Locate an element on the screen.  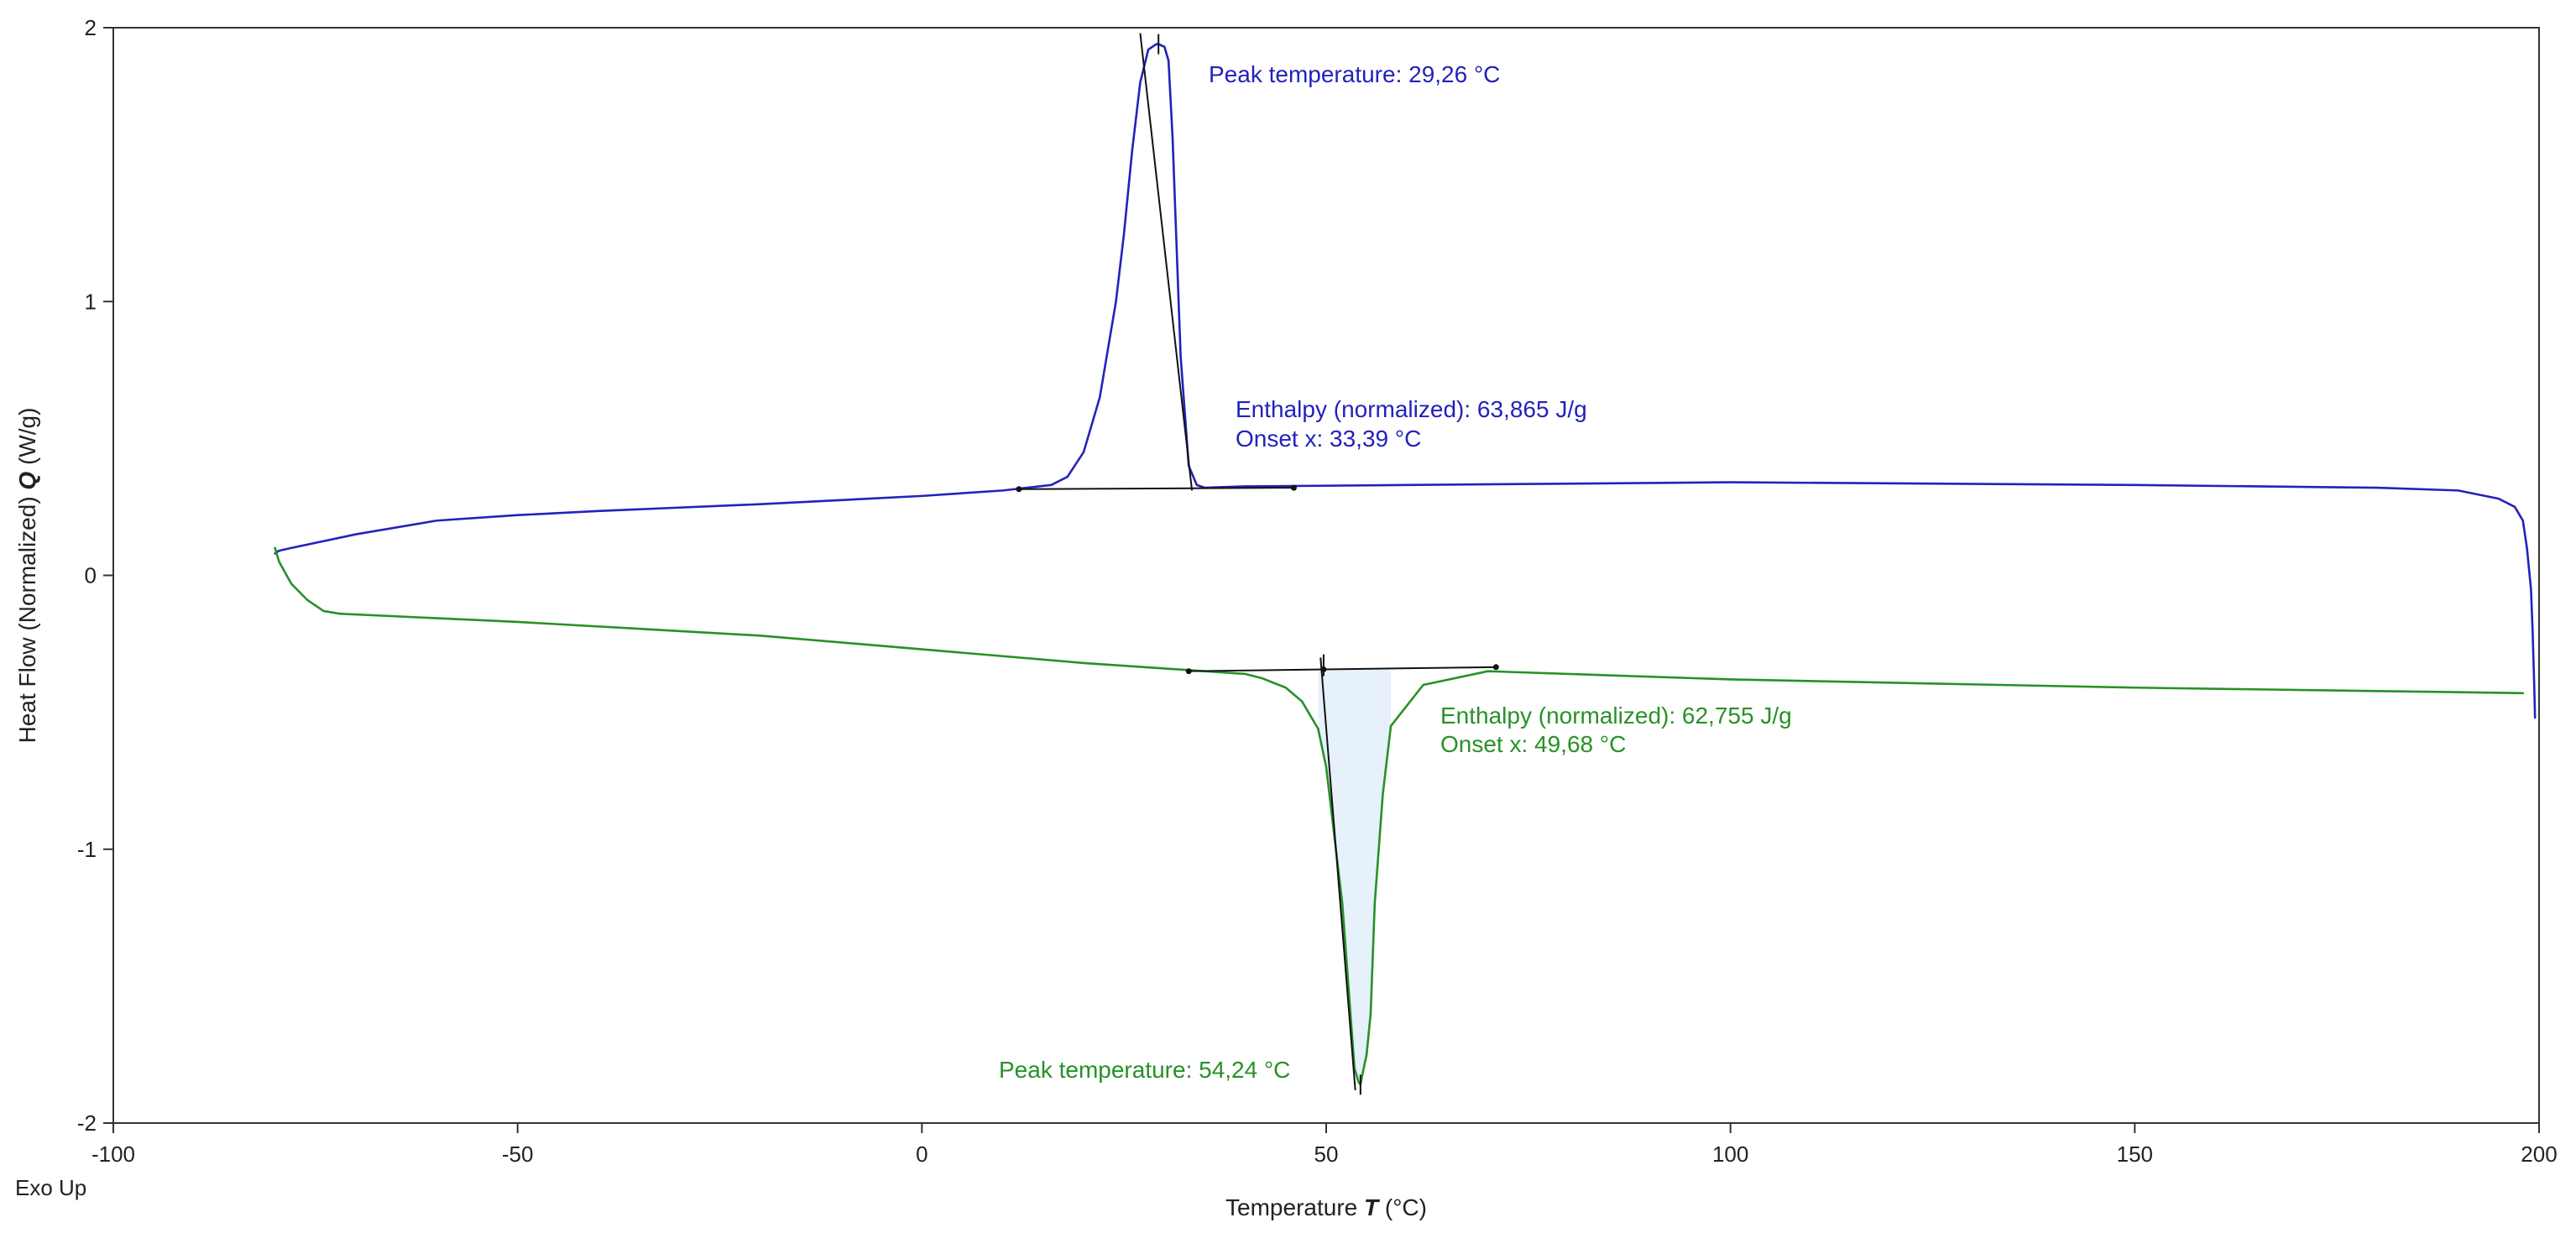
cooling-tangent is located at coordinates (1337, 873).